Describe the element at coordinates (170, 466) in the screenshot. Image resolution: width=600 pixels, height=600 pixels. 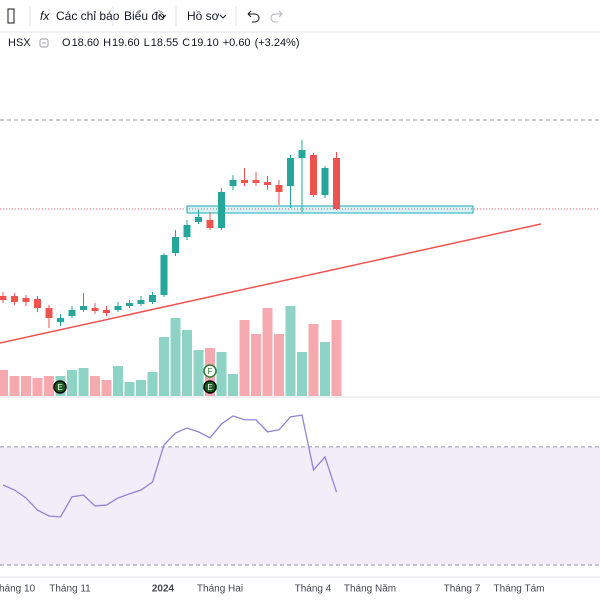
I see `rsi-line` at that location.